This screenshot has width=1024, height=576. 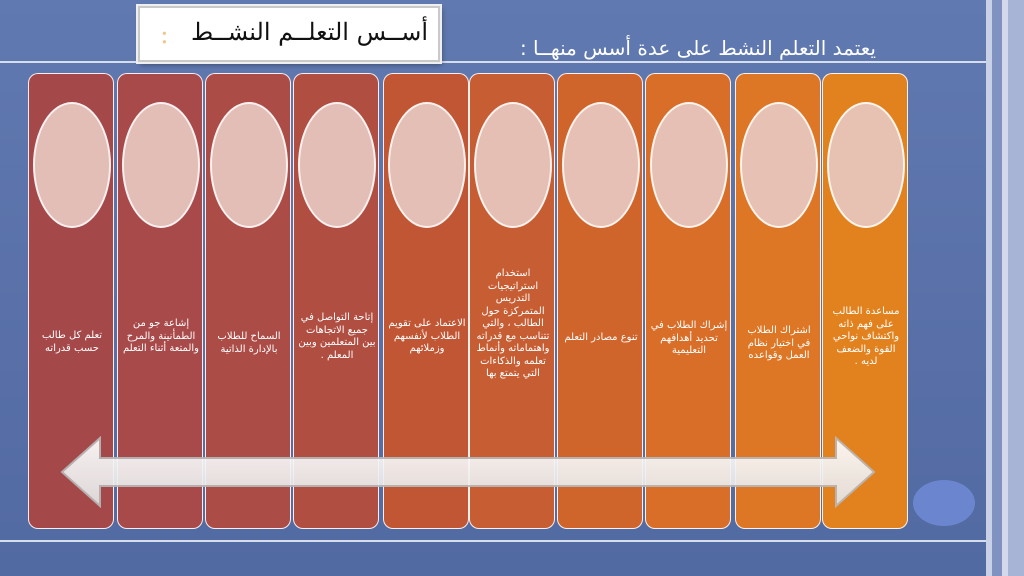 I want to click on column-card: تنوع مصادر التعلم, so click(x=600, y=301).